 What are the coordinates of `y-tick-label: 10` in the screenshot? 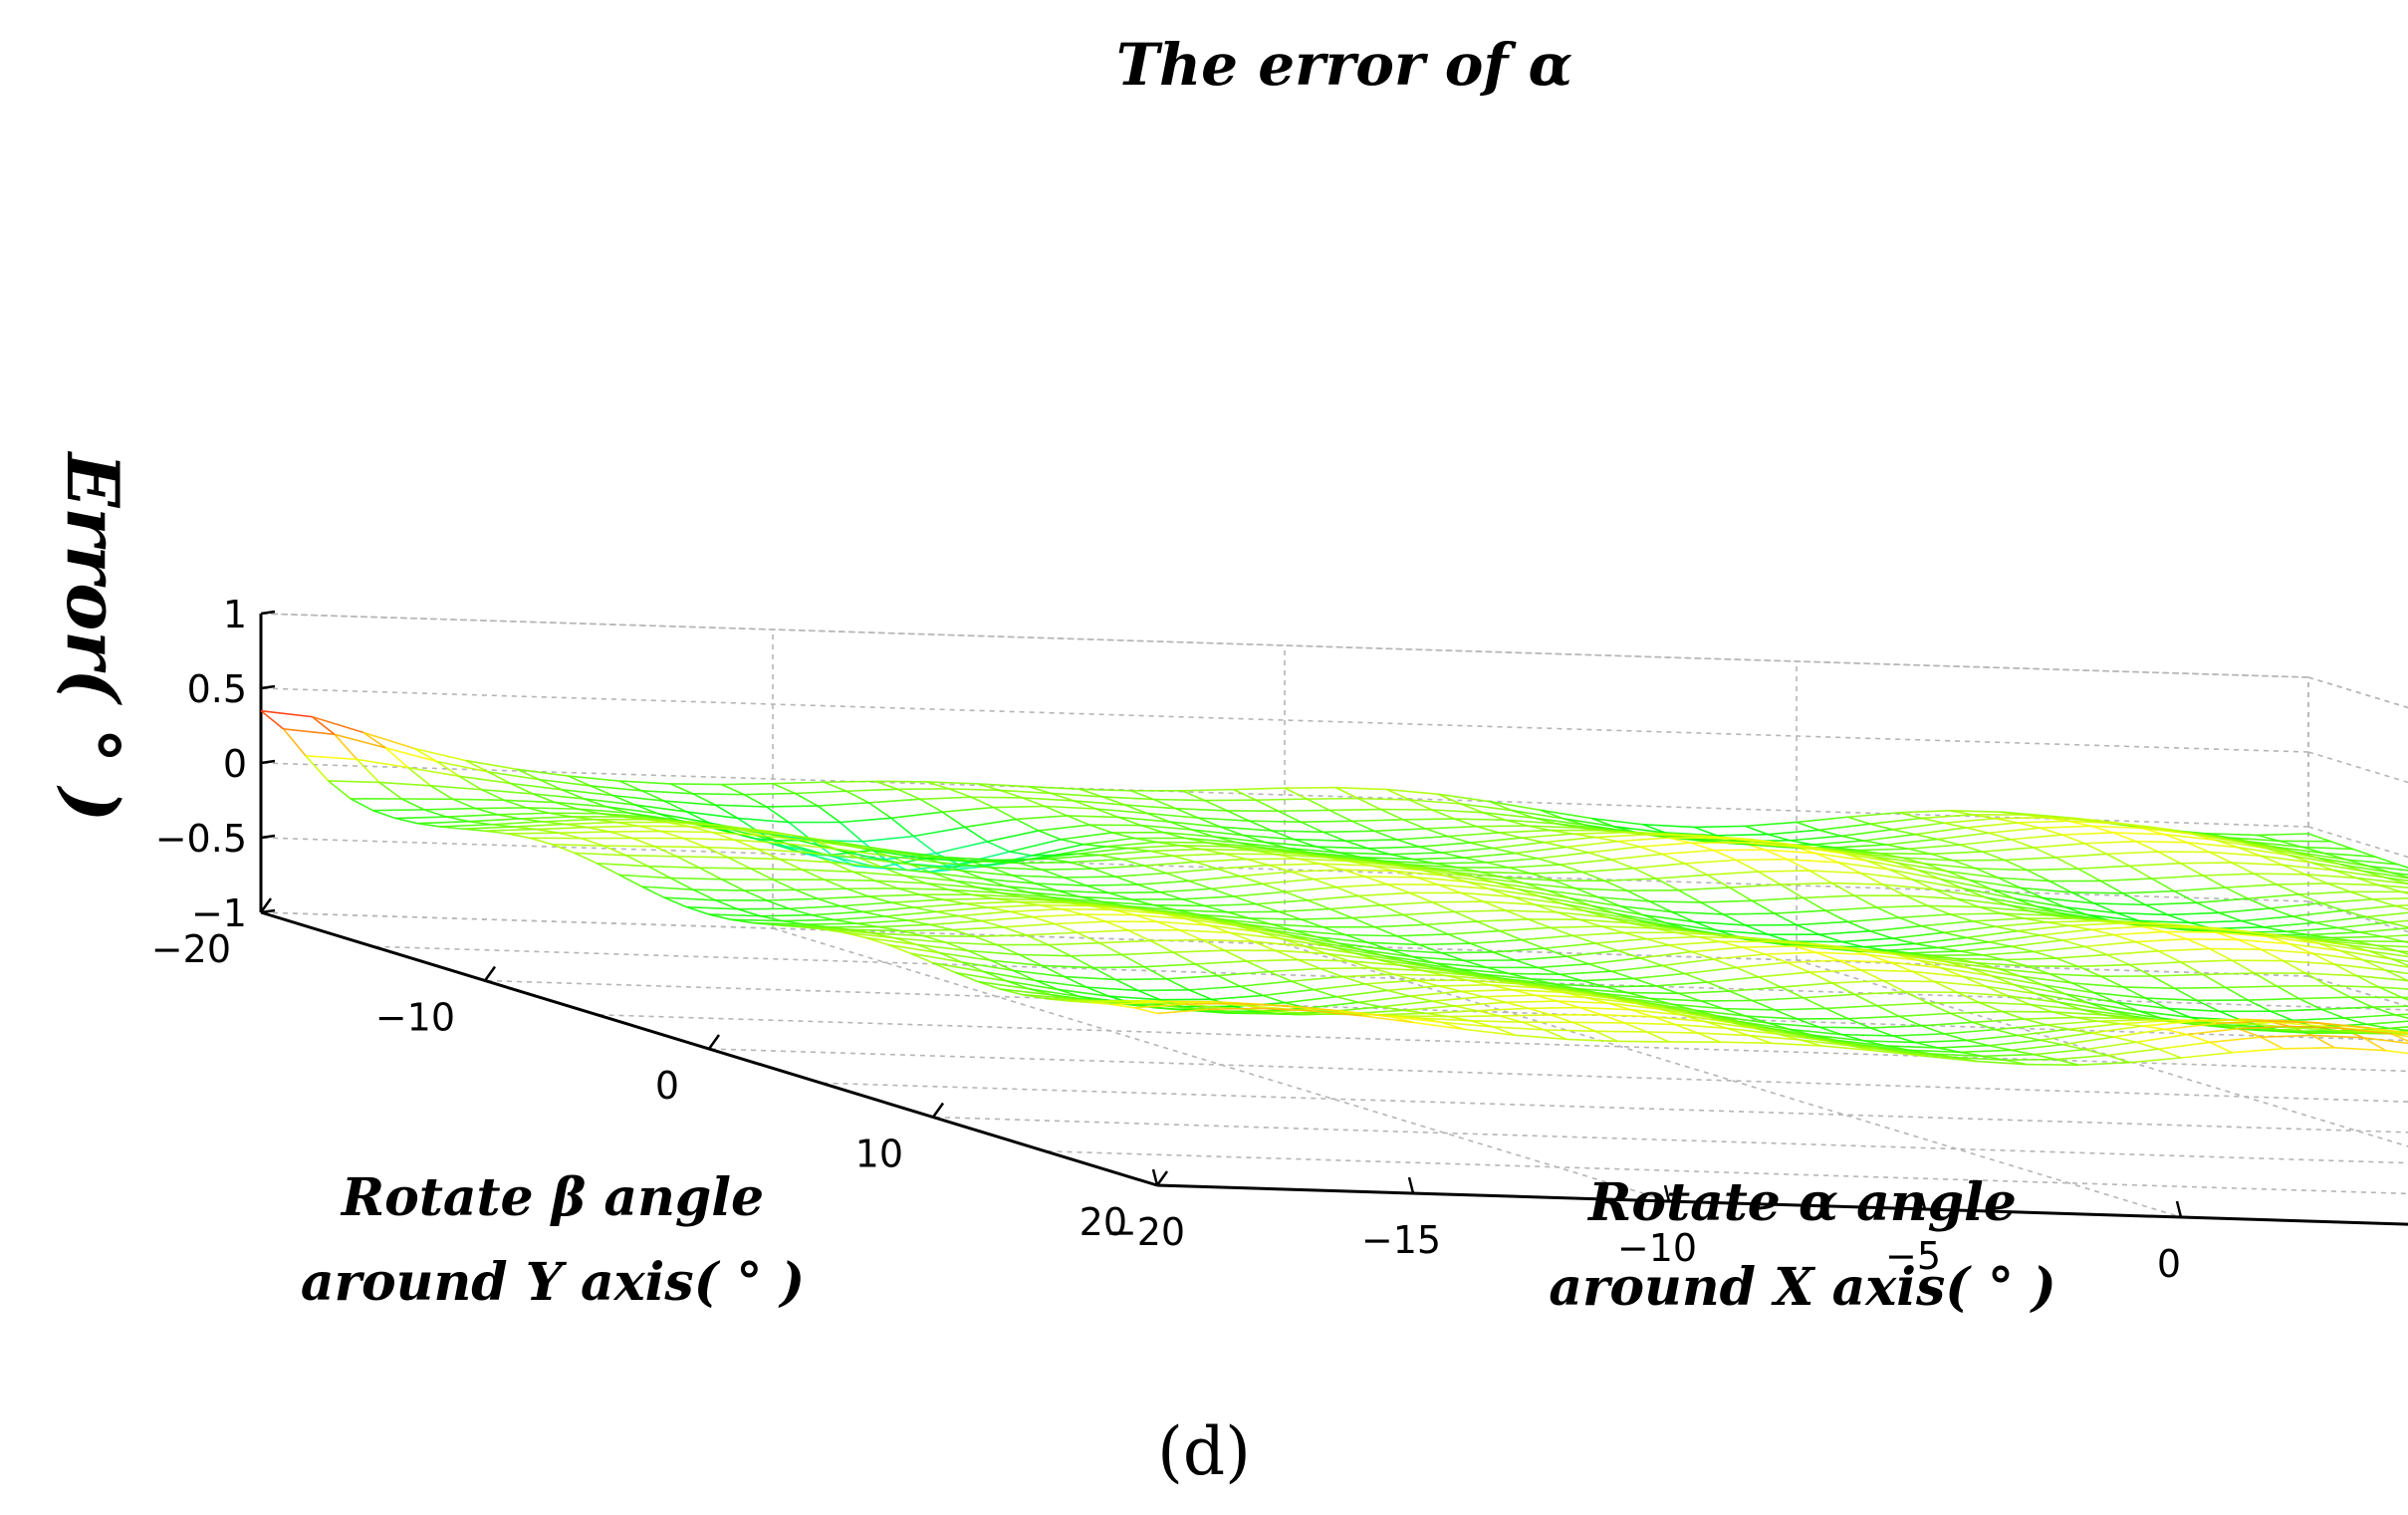 It's located at (879, 1154).